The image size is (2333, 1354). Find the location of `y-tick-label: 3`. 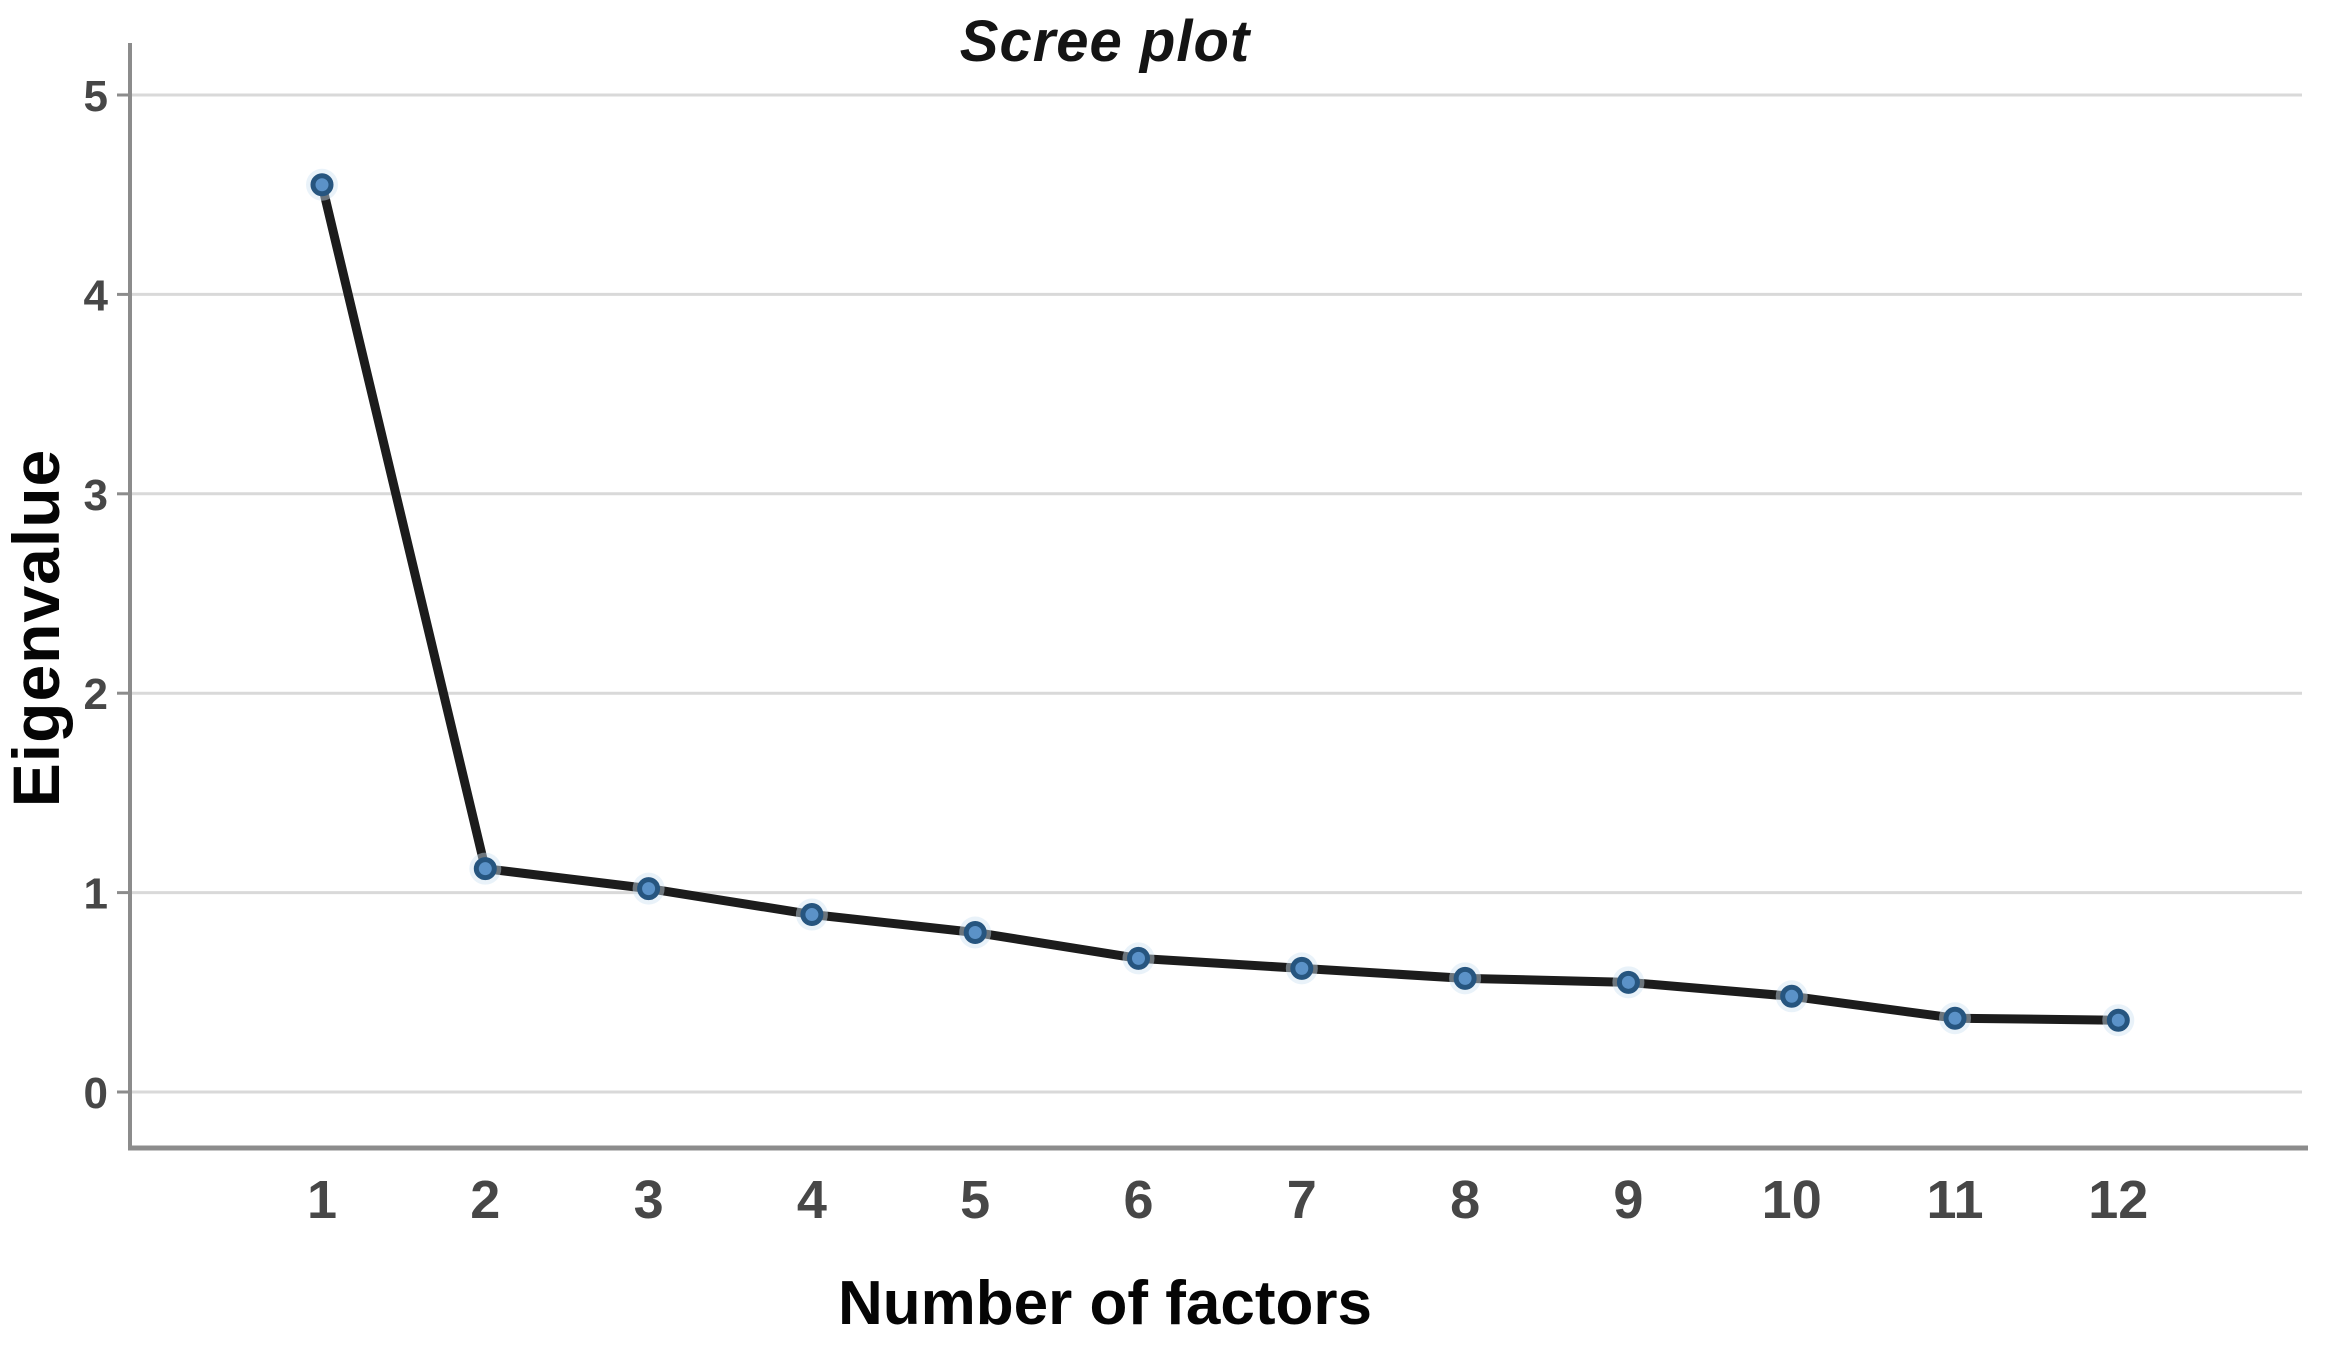

y-tick-label: 3 is located at coordinates (96, 495).